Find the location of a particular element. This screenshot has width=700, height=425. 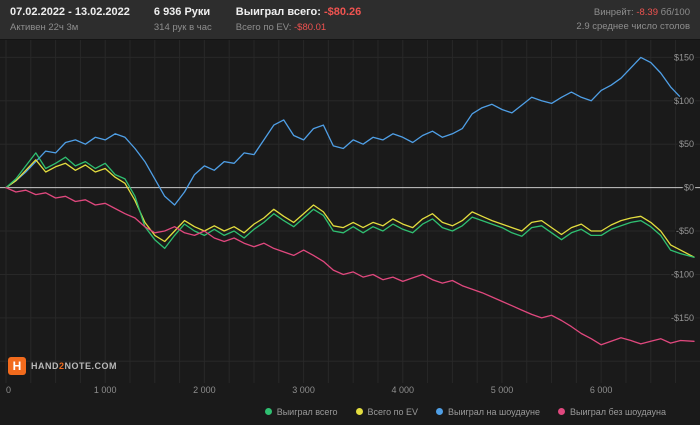

legend-item-1: Всего по EV is located at coordinates (387, 411).